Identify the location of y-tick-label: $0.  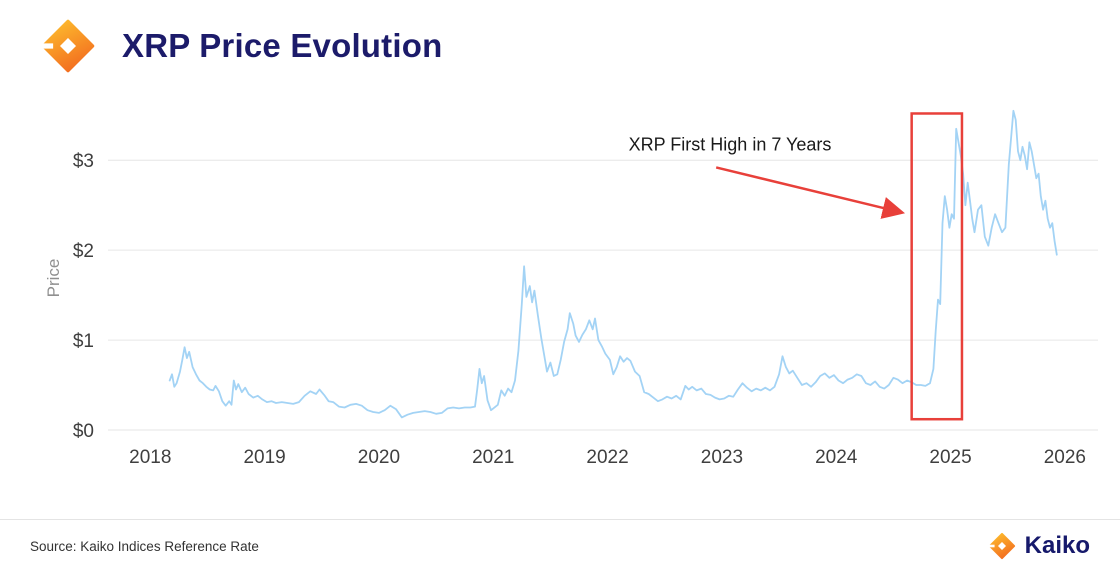
(83, 431).